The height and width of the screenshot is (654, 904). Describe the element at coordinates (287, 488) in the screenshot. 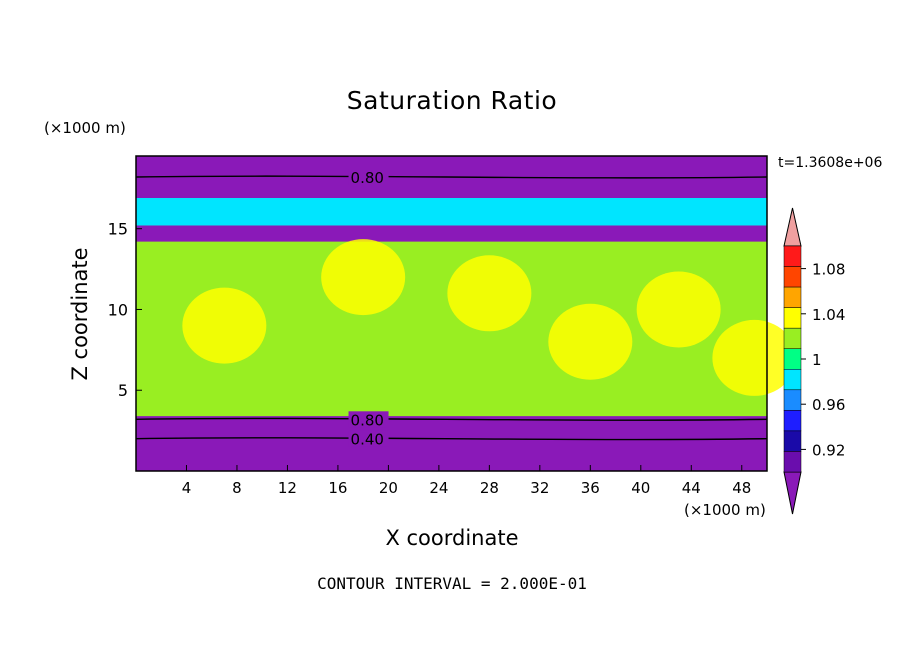

I see `x-tick-label: 12` at that location.